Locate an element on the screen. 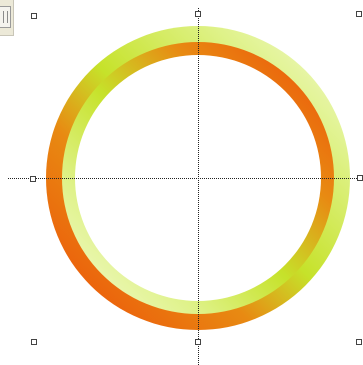 The width and height of the screenshot is (363, 365). toolbar-grip-icon is located at coordinates (5, 17).